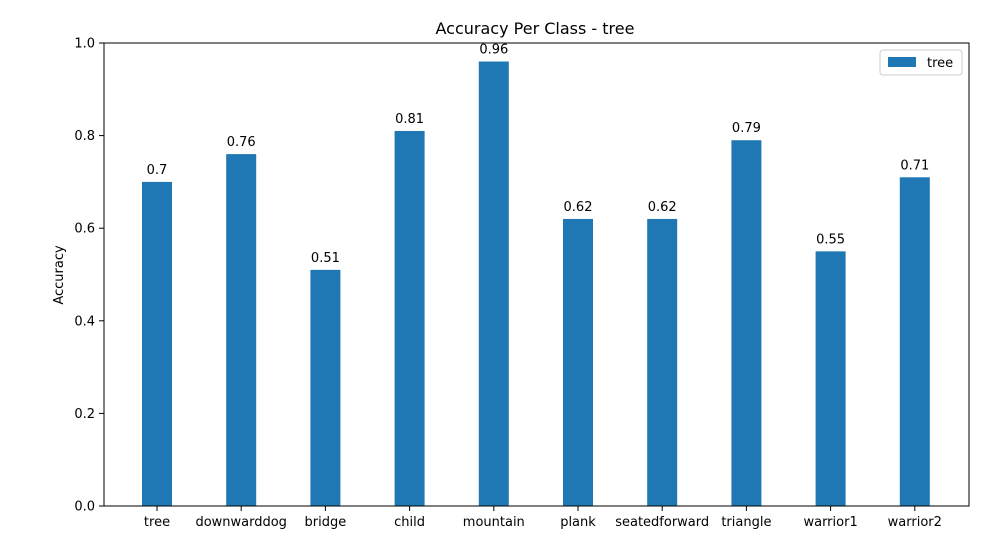 This screenshot has width=992, height=550. I want to click on data-label-child: 0.81, so click(409, 119).